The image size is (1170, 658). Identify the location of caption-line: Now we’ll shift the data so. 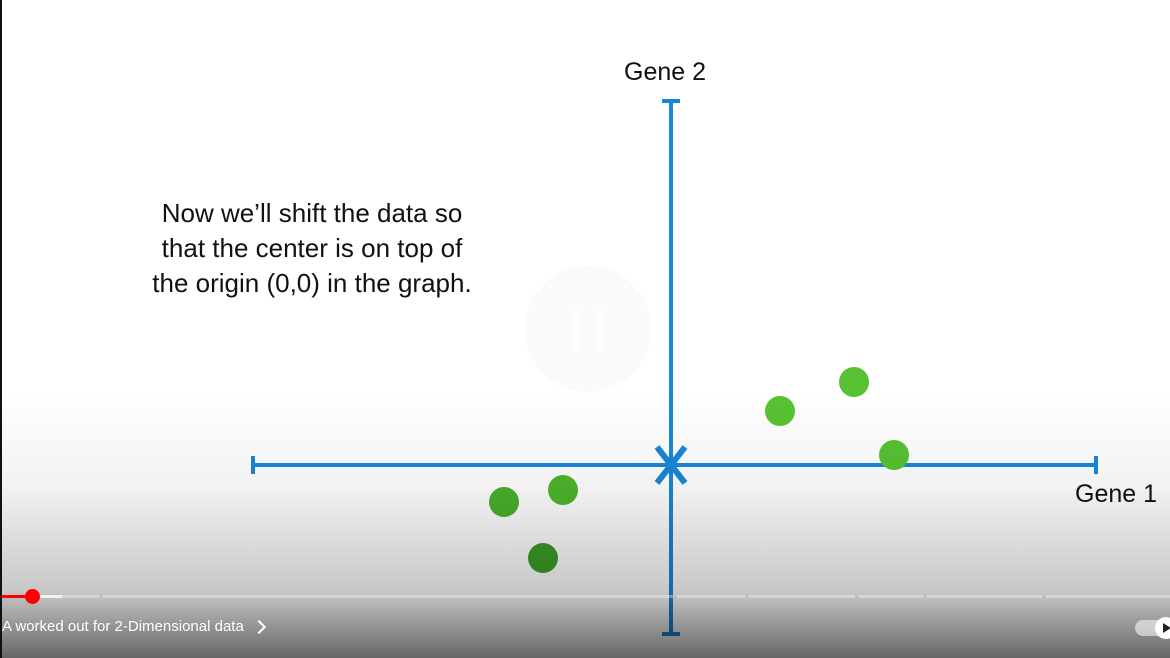
(312, 213).